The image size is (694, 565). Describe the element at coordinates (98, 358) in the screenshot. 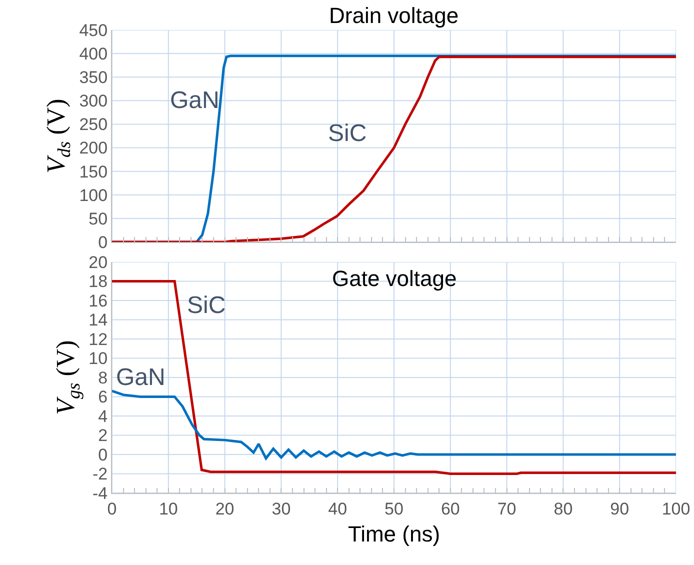

I see `y-tick-label: 10` at that location.